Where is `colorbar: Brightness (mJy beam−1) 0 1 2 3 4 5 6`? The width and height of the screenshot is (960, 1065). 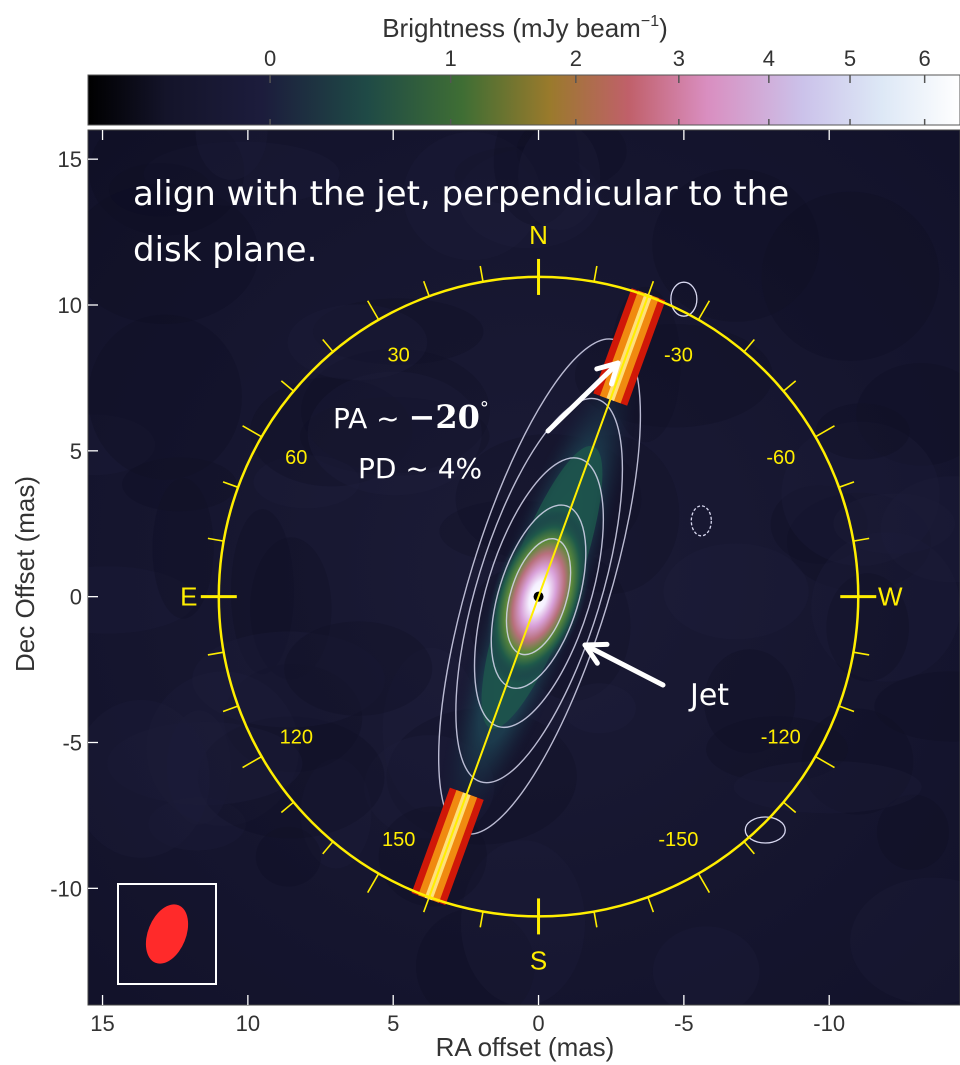 colorbar: Brightness (mJy beam−1) 0 1 2 3 4 5 6 is located at coordinates (523, 69).